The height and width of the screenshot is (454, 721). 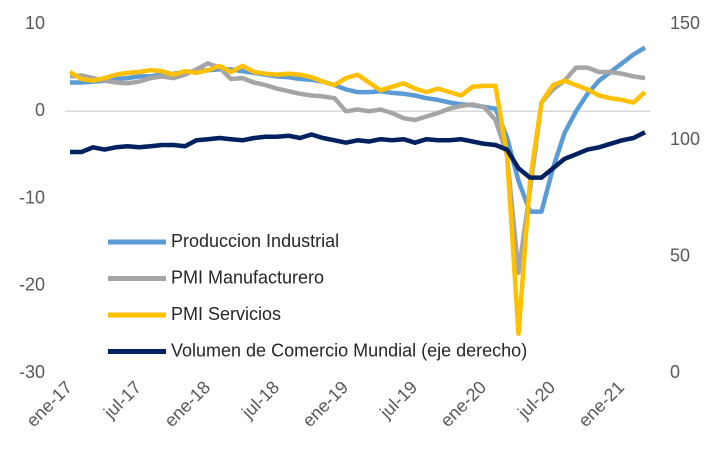 What do you see at coordinates (680, 255) in the screenshot?
I see `y2-tick-label: 50` at bounding box center [680, 255].